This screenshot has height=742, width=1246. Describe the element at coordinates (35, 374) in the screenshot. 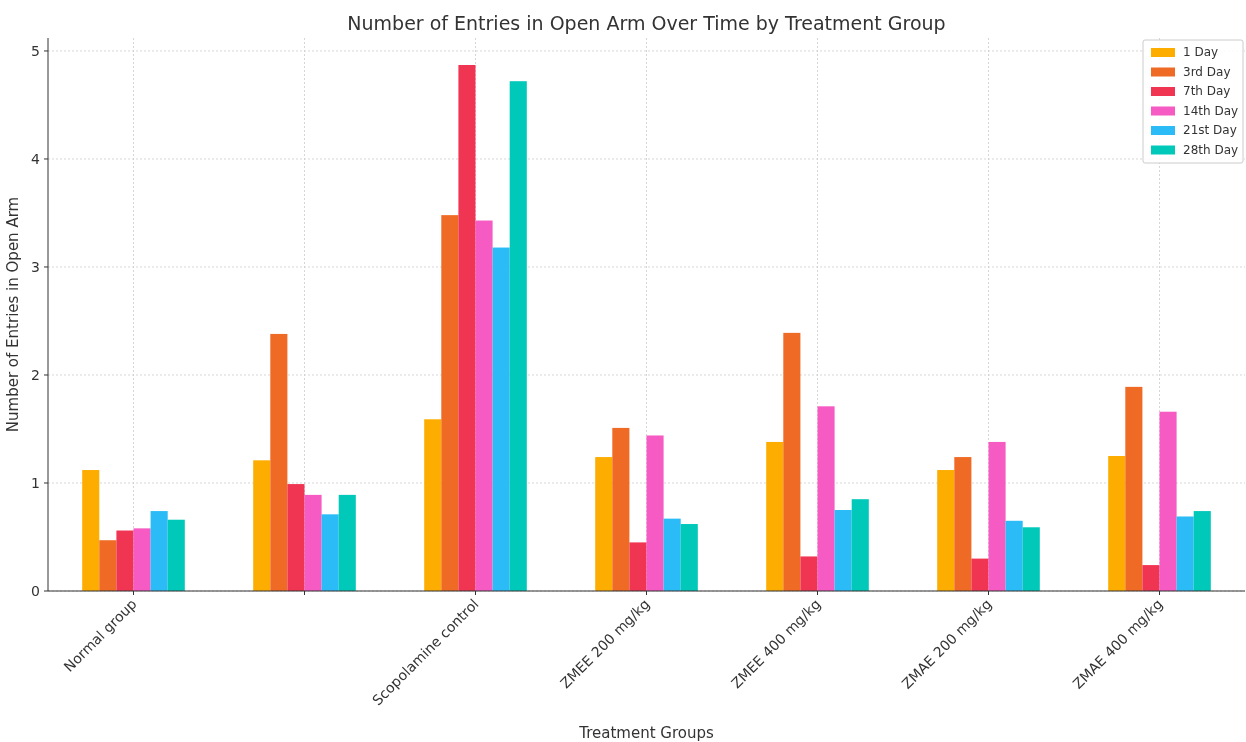

I see `y-tick-label: 2` at that location.